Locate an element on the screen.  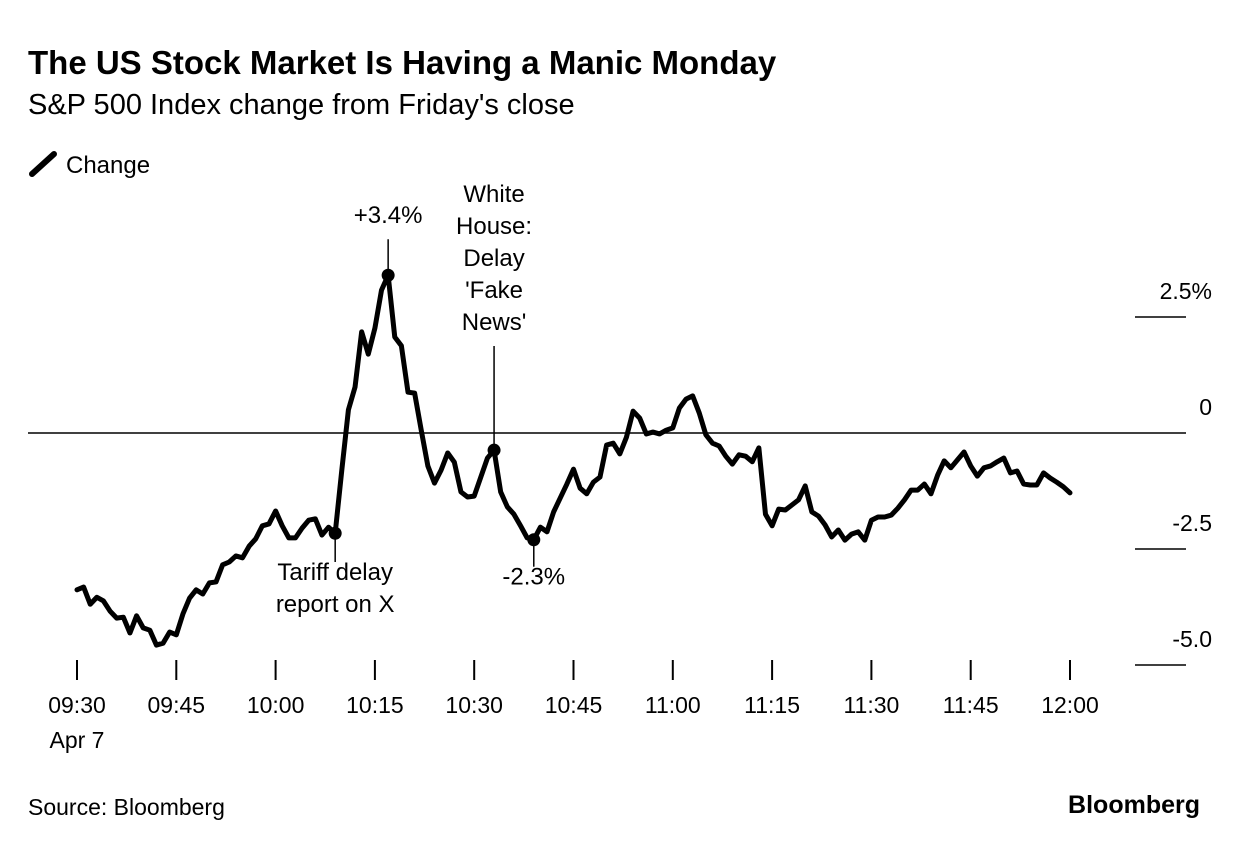
y-tick-label: 2.5% is located at coordinates (1186, 291).